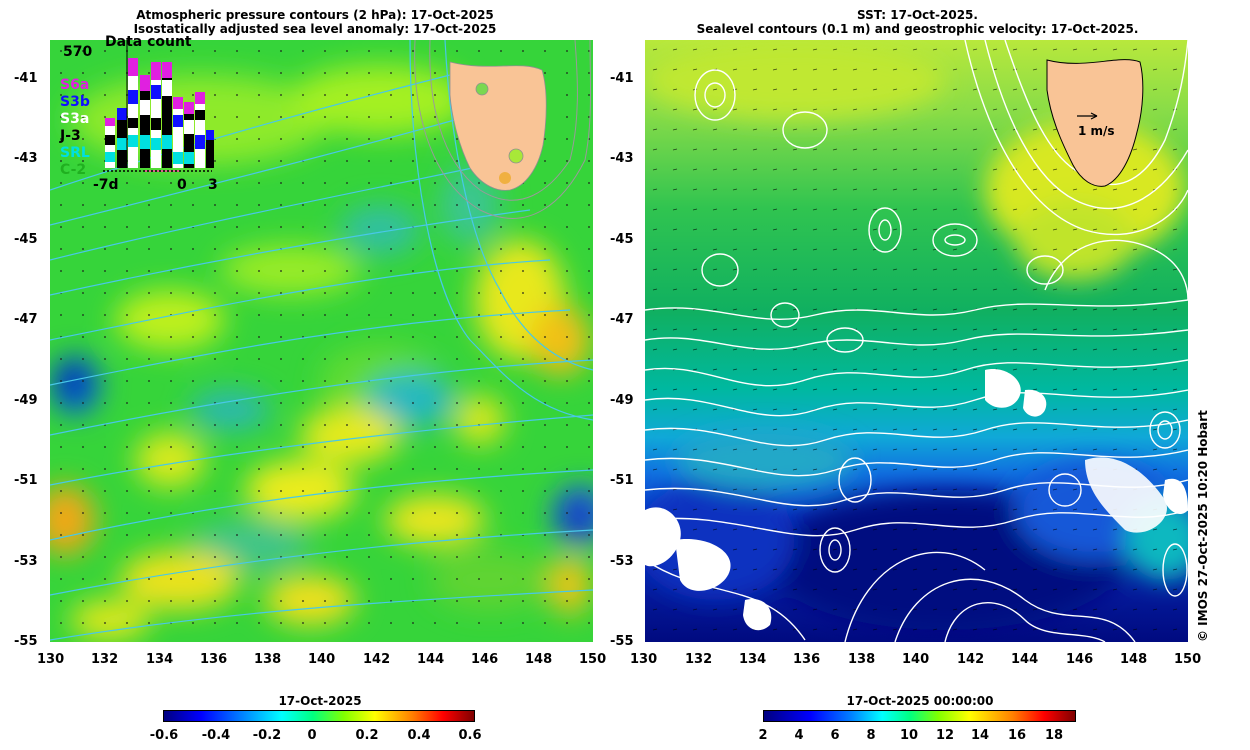 This screenshot has width=1250, height=750. Describe the element at coordinates (182, 185) in the screenshot. I see `inset-x-zero: 0` at that location.